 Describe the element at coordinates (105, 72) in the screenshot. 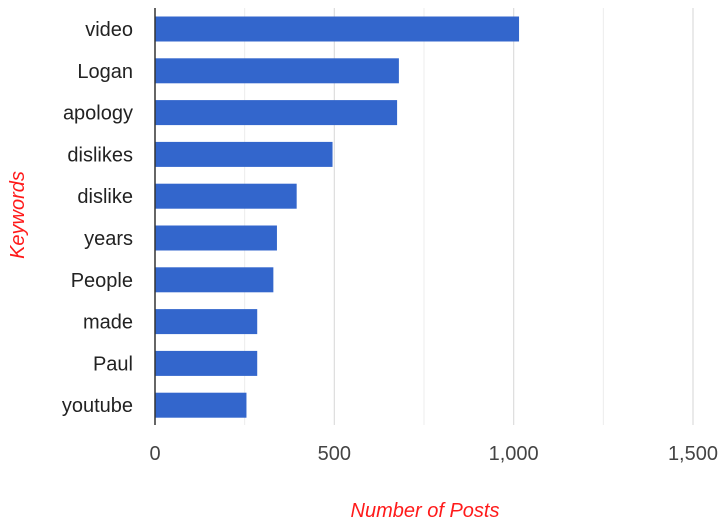

I see `category-label: Logan` at that location.